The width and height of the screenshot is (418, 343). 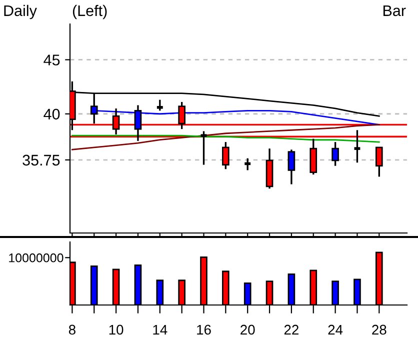 I want to click on chart-title: Daily, so click(x=20, y=12).